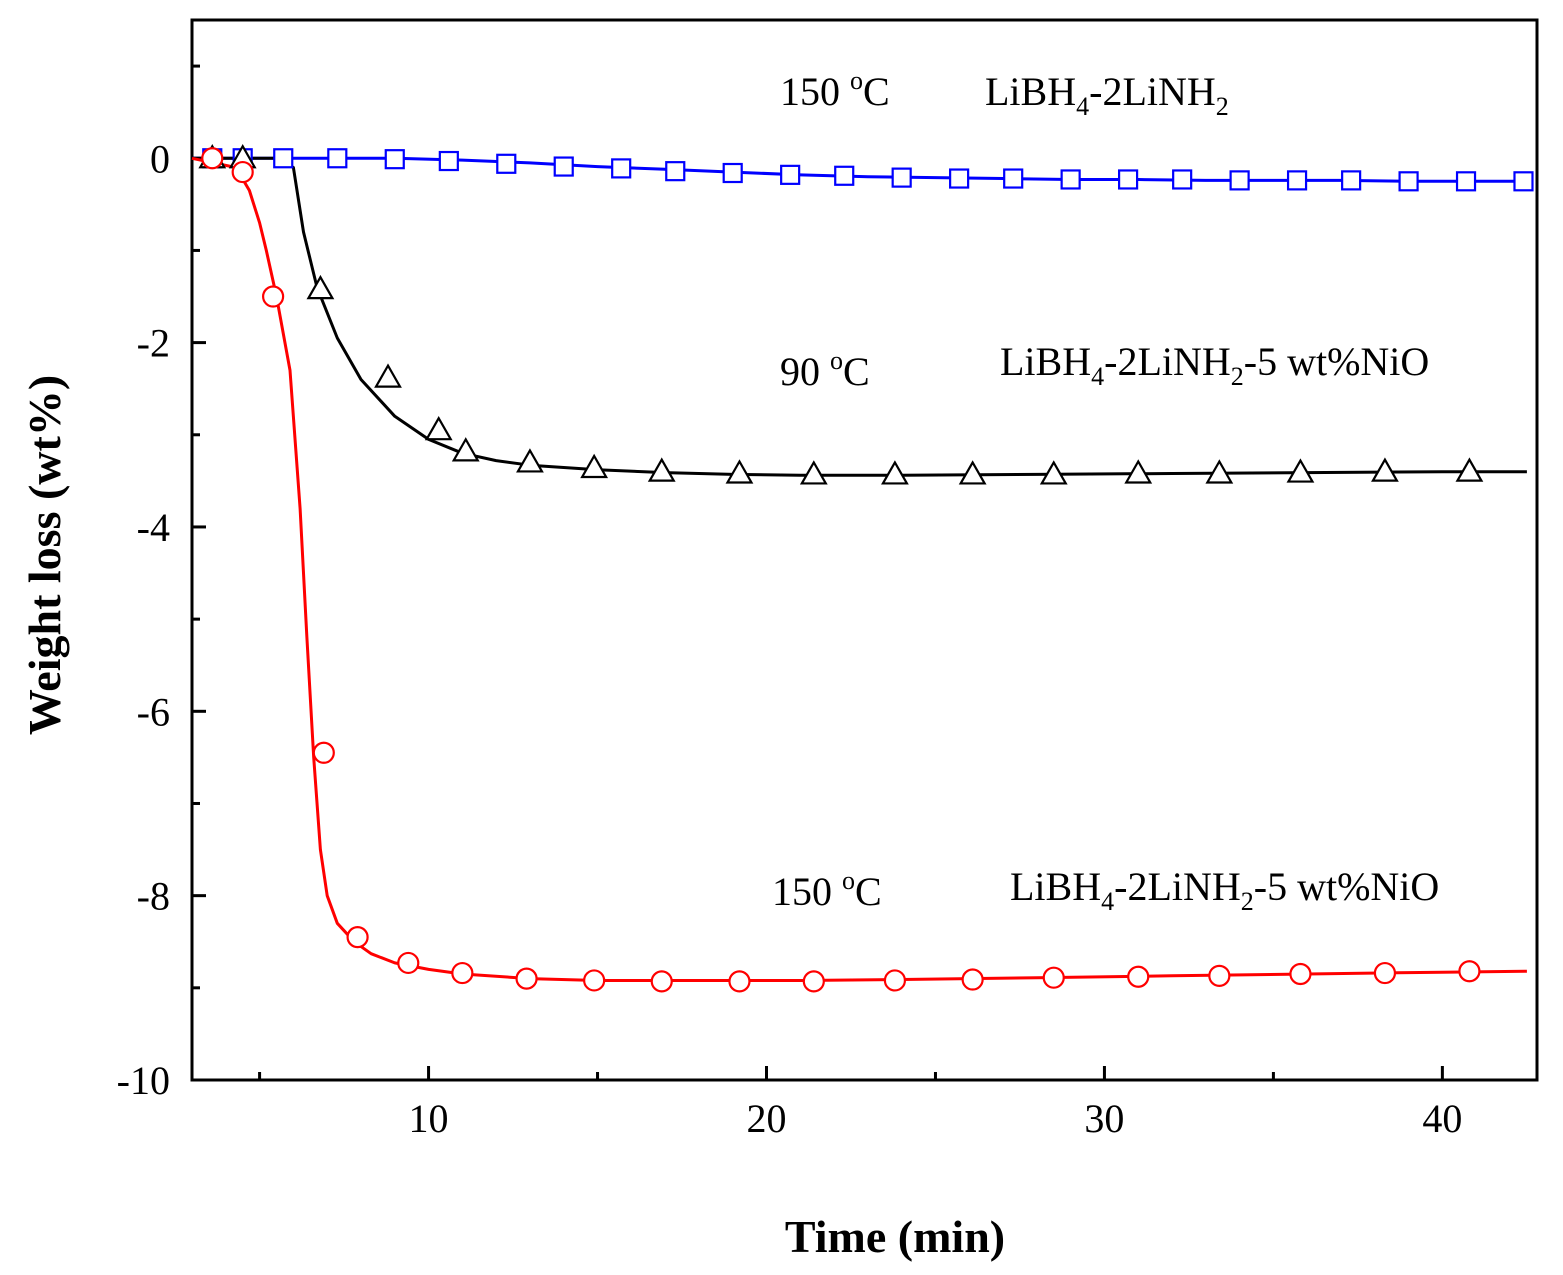 Image resolution: width=1563 pixels, height=1275 pixels. I want to click on y-tick-label: -10, so click(143, 1080).